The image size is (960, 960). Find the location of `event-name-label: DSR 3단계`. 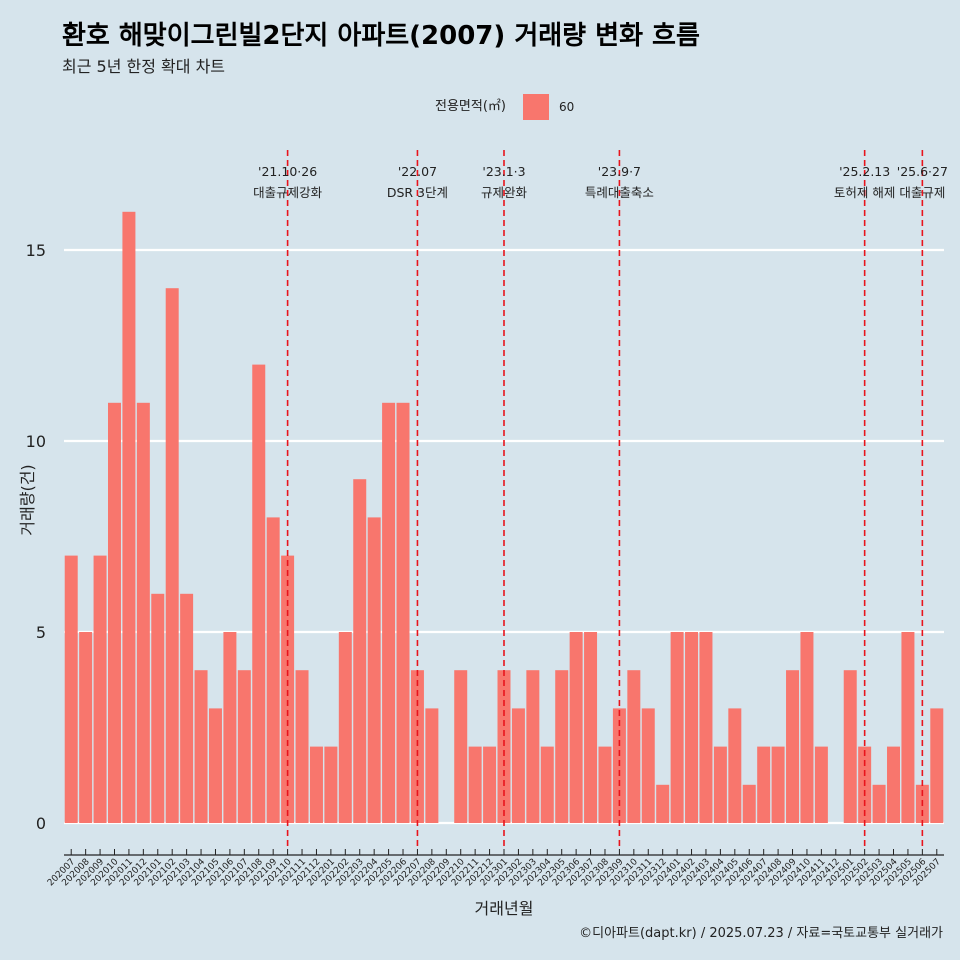

event-name-label: DSR 3단계 is located at coordinates (417, 192).